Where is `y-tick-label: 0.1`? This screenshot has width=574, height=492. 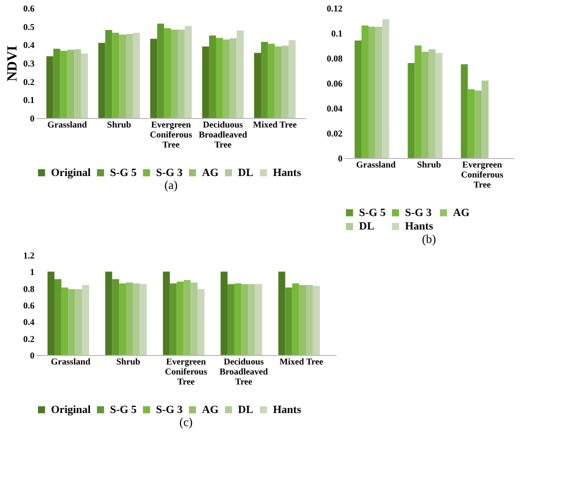
y-tick-label: 0.1 is located at coordinates (337, 33).